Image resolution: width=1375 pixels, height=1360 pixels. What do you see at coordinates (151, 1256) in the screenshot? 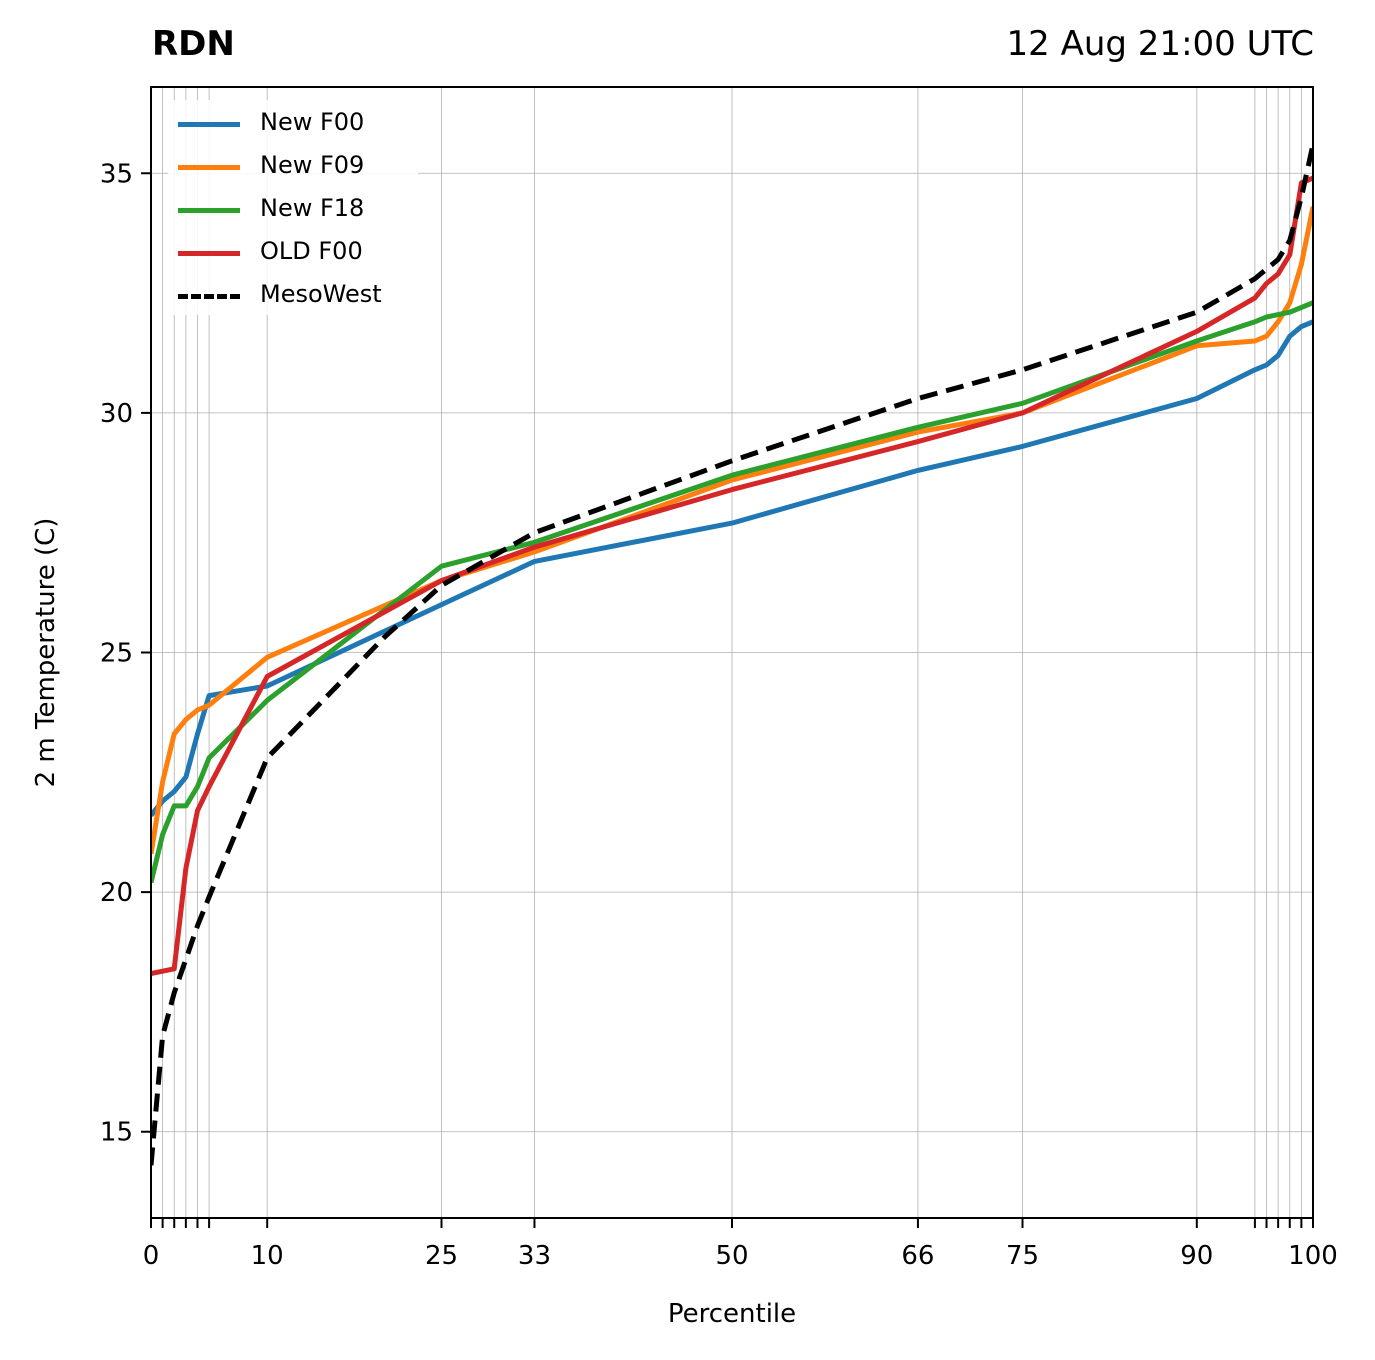
I see `x-tick-label: 0` at bounding box center [151, 1256].